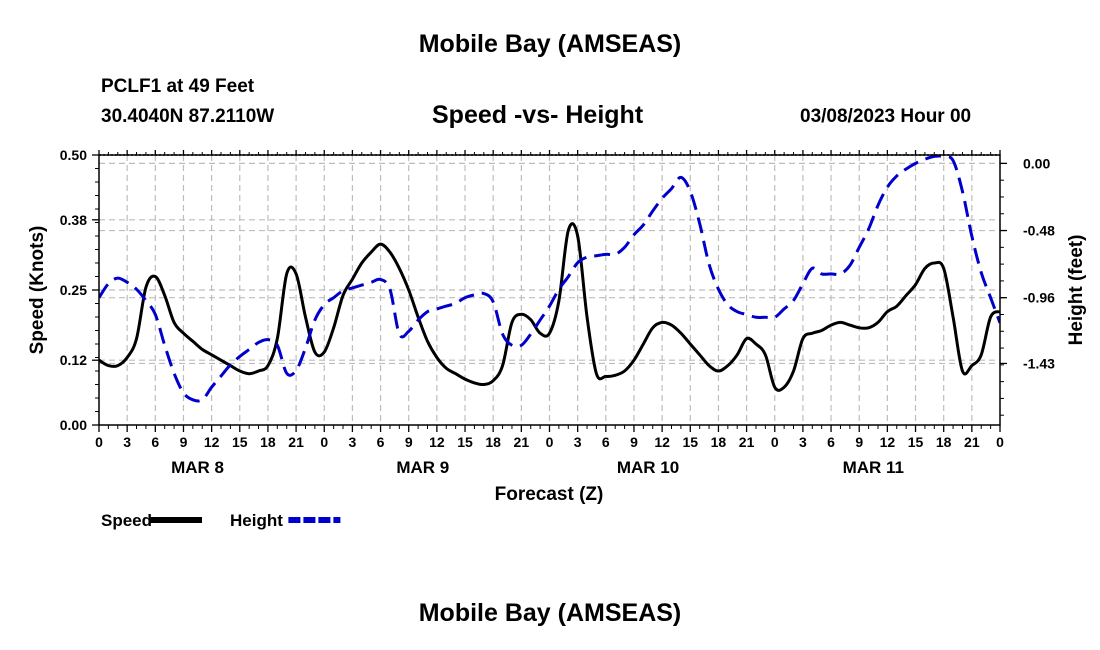  What do you see at coordinates (197, 467) in the screenshot?
I see `day-label: MAR 8` at bounding box center [197, 467].